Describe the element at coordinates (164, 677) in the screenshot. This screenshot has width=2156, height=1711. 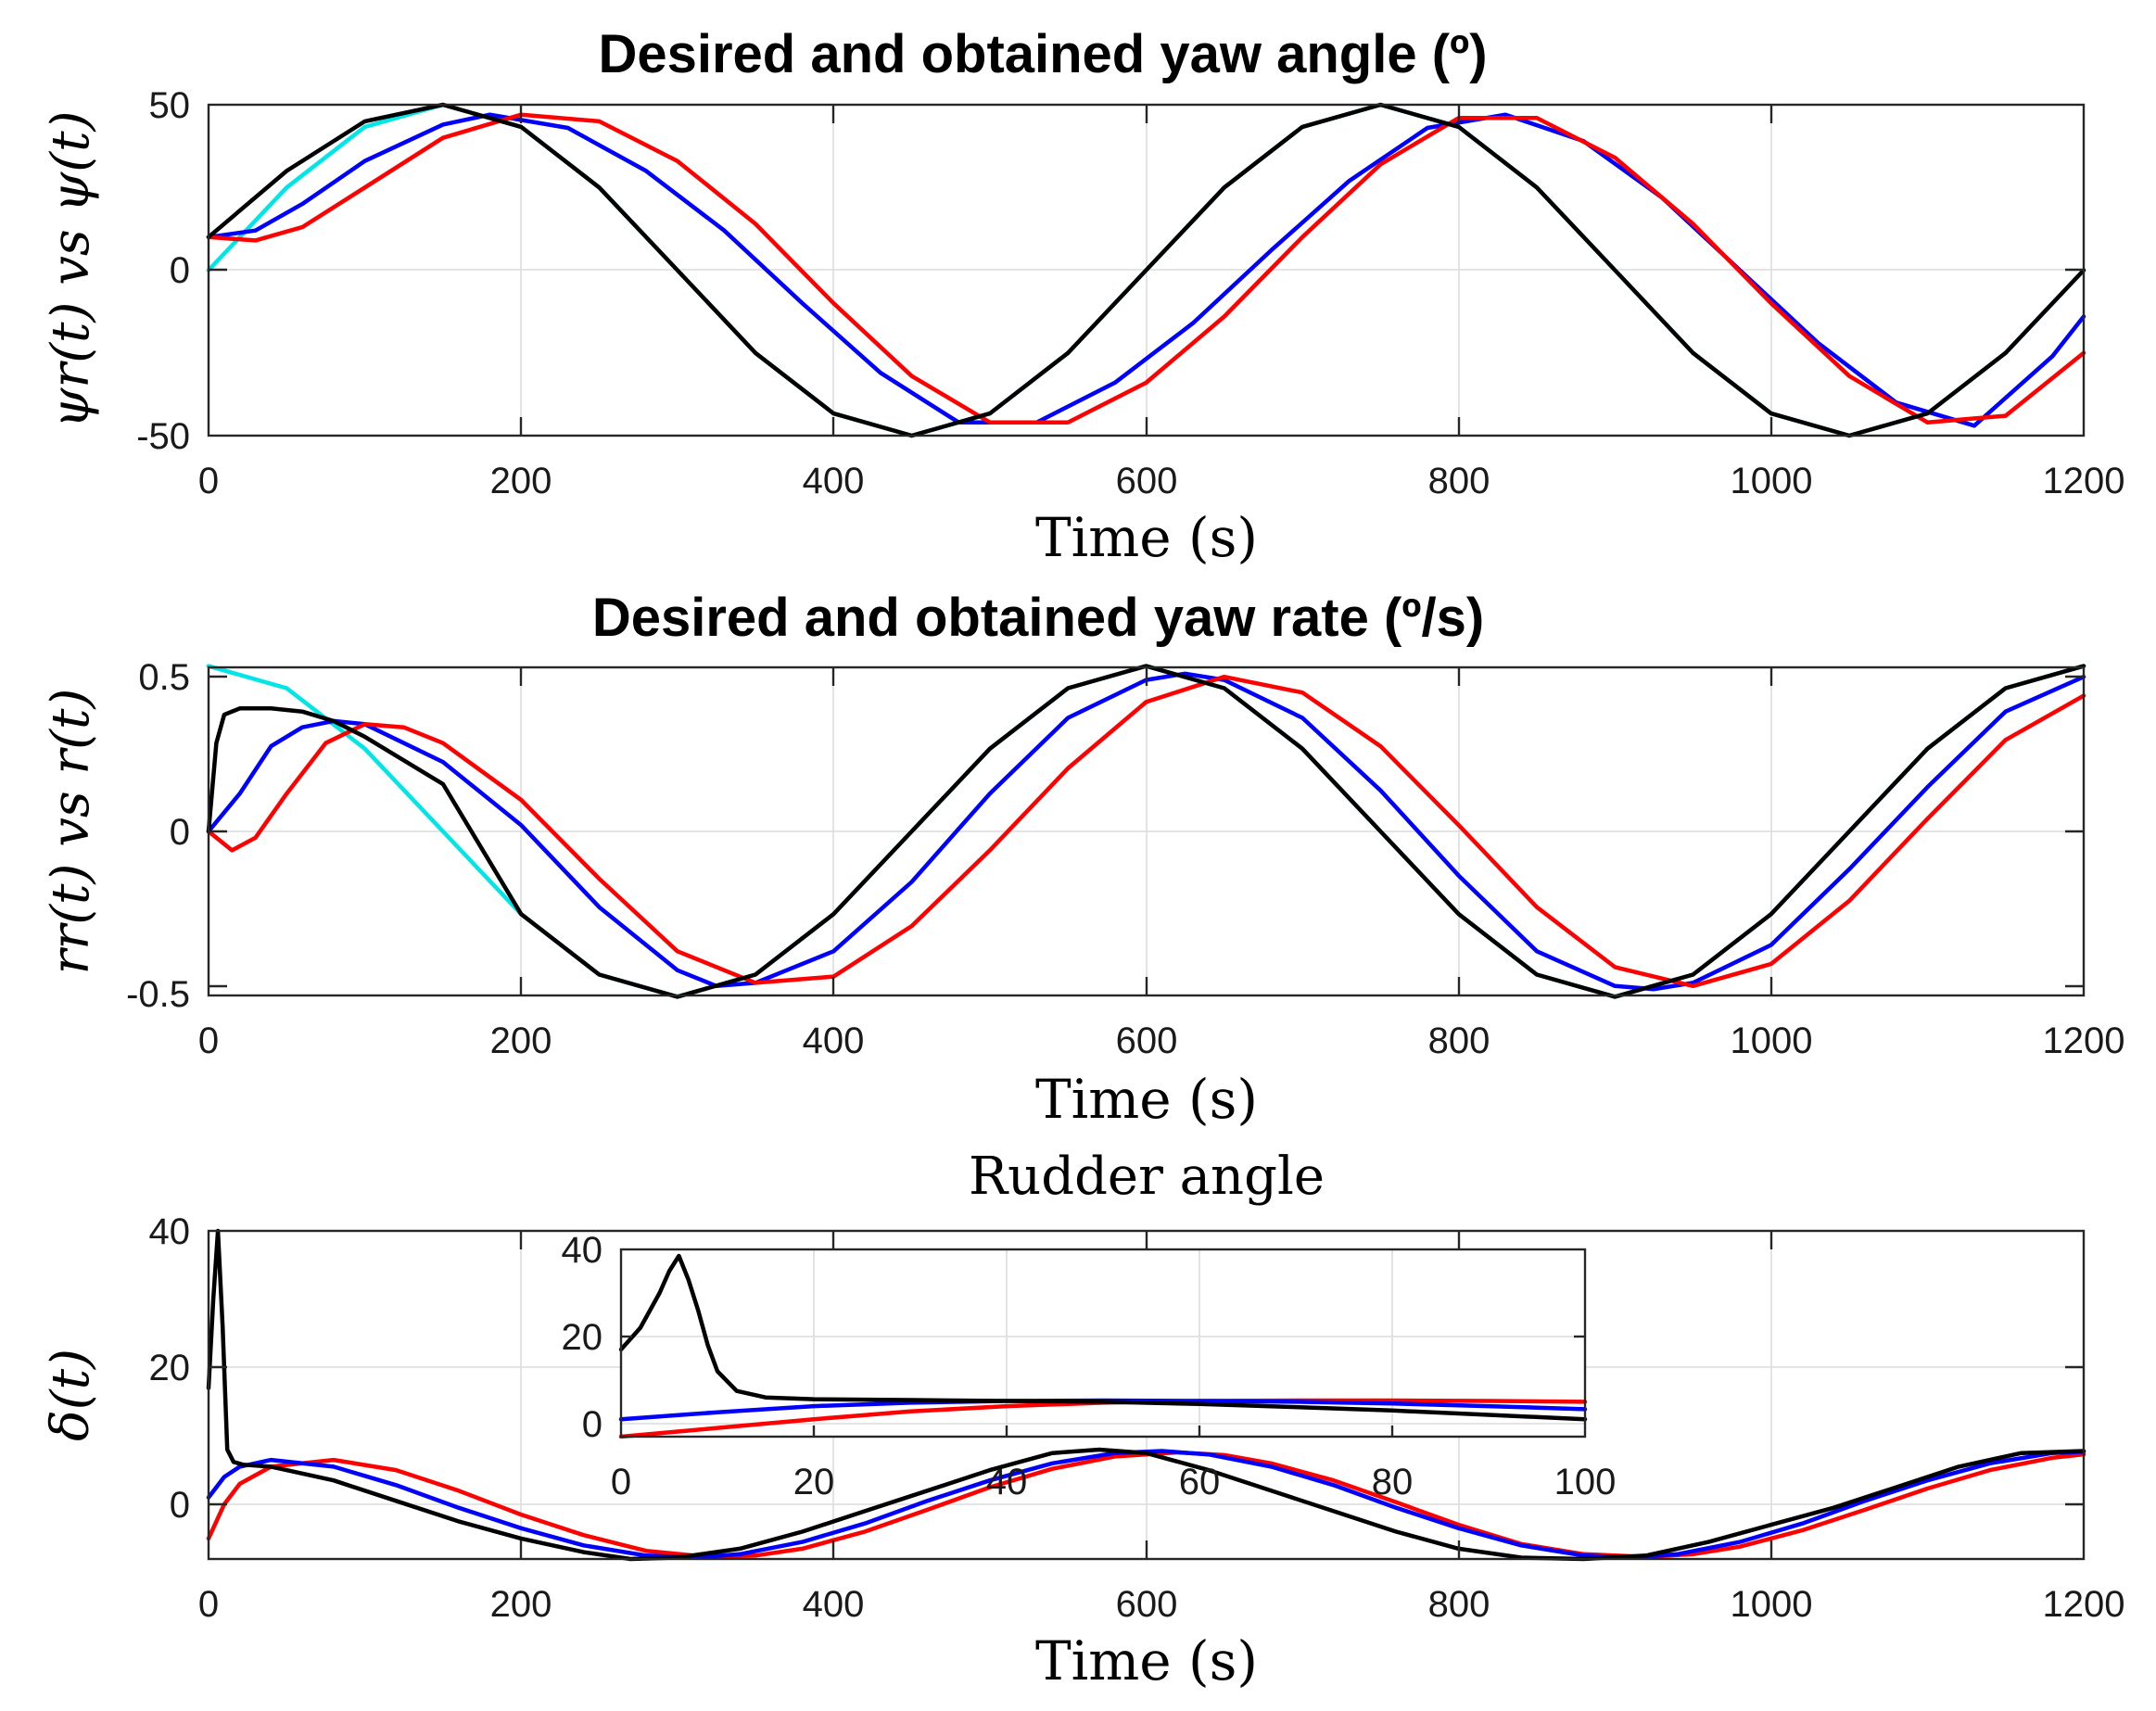
I see `y-tick-label: 0.5` at that location.